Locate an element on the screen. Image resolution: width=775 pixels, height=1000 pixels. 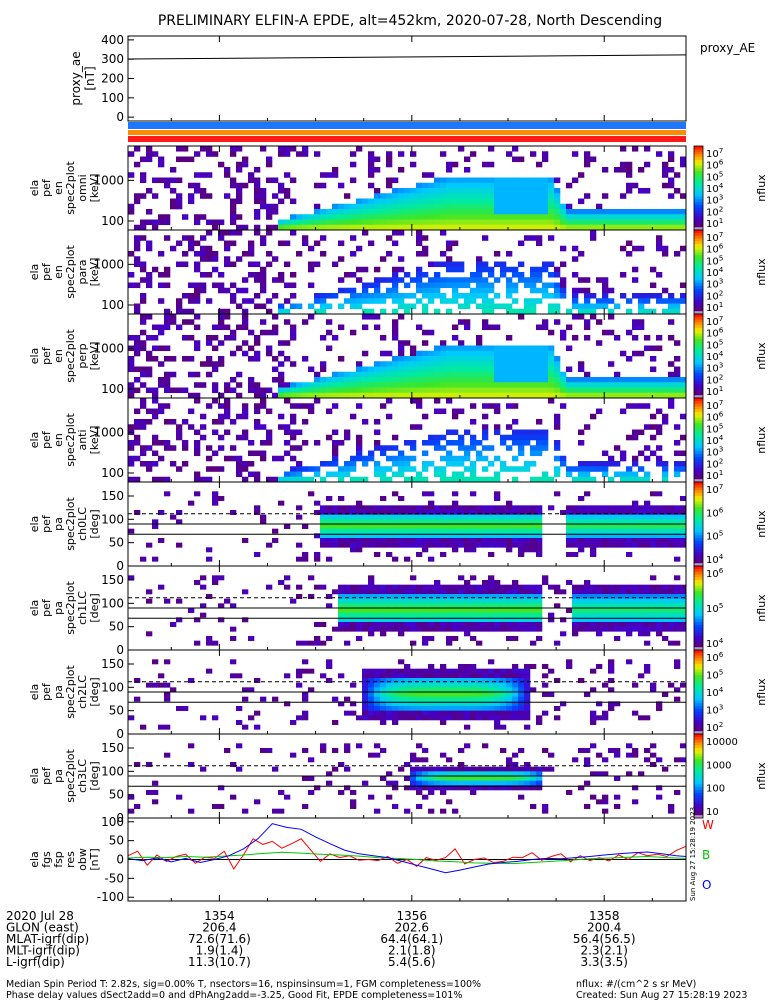
spectrogram-cells is located at coordinates (407, 778).